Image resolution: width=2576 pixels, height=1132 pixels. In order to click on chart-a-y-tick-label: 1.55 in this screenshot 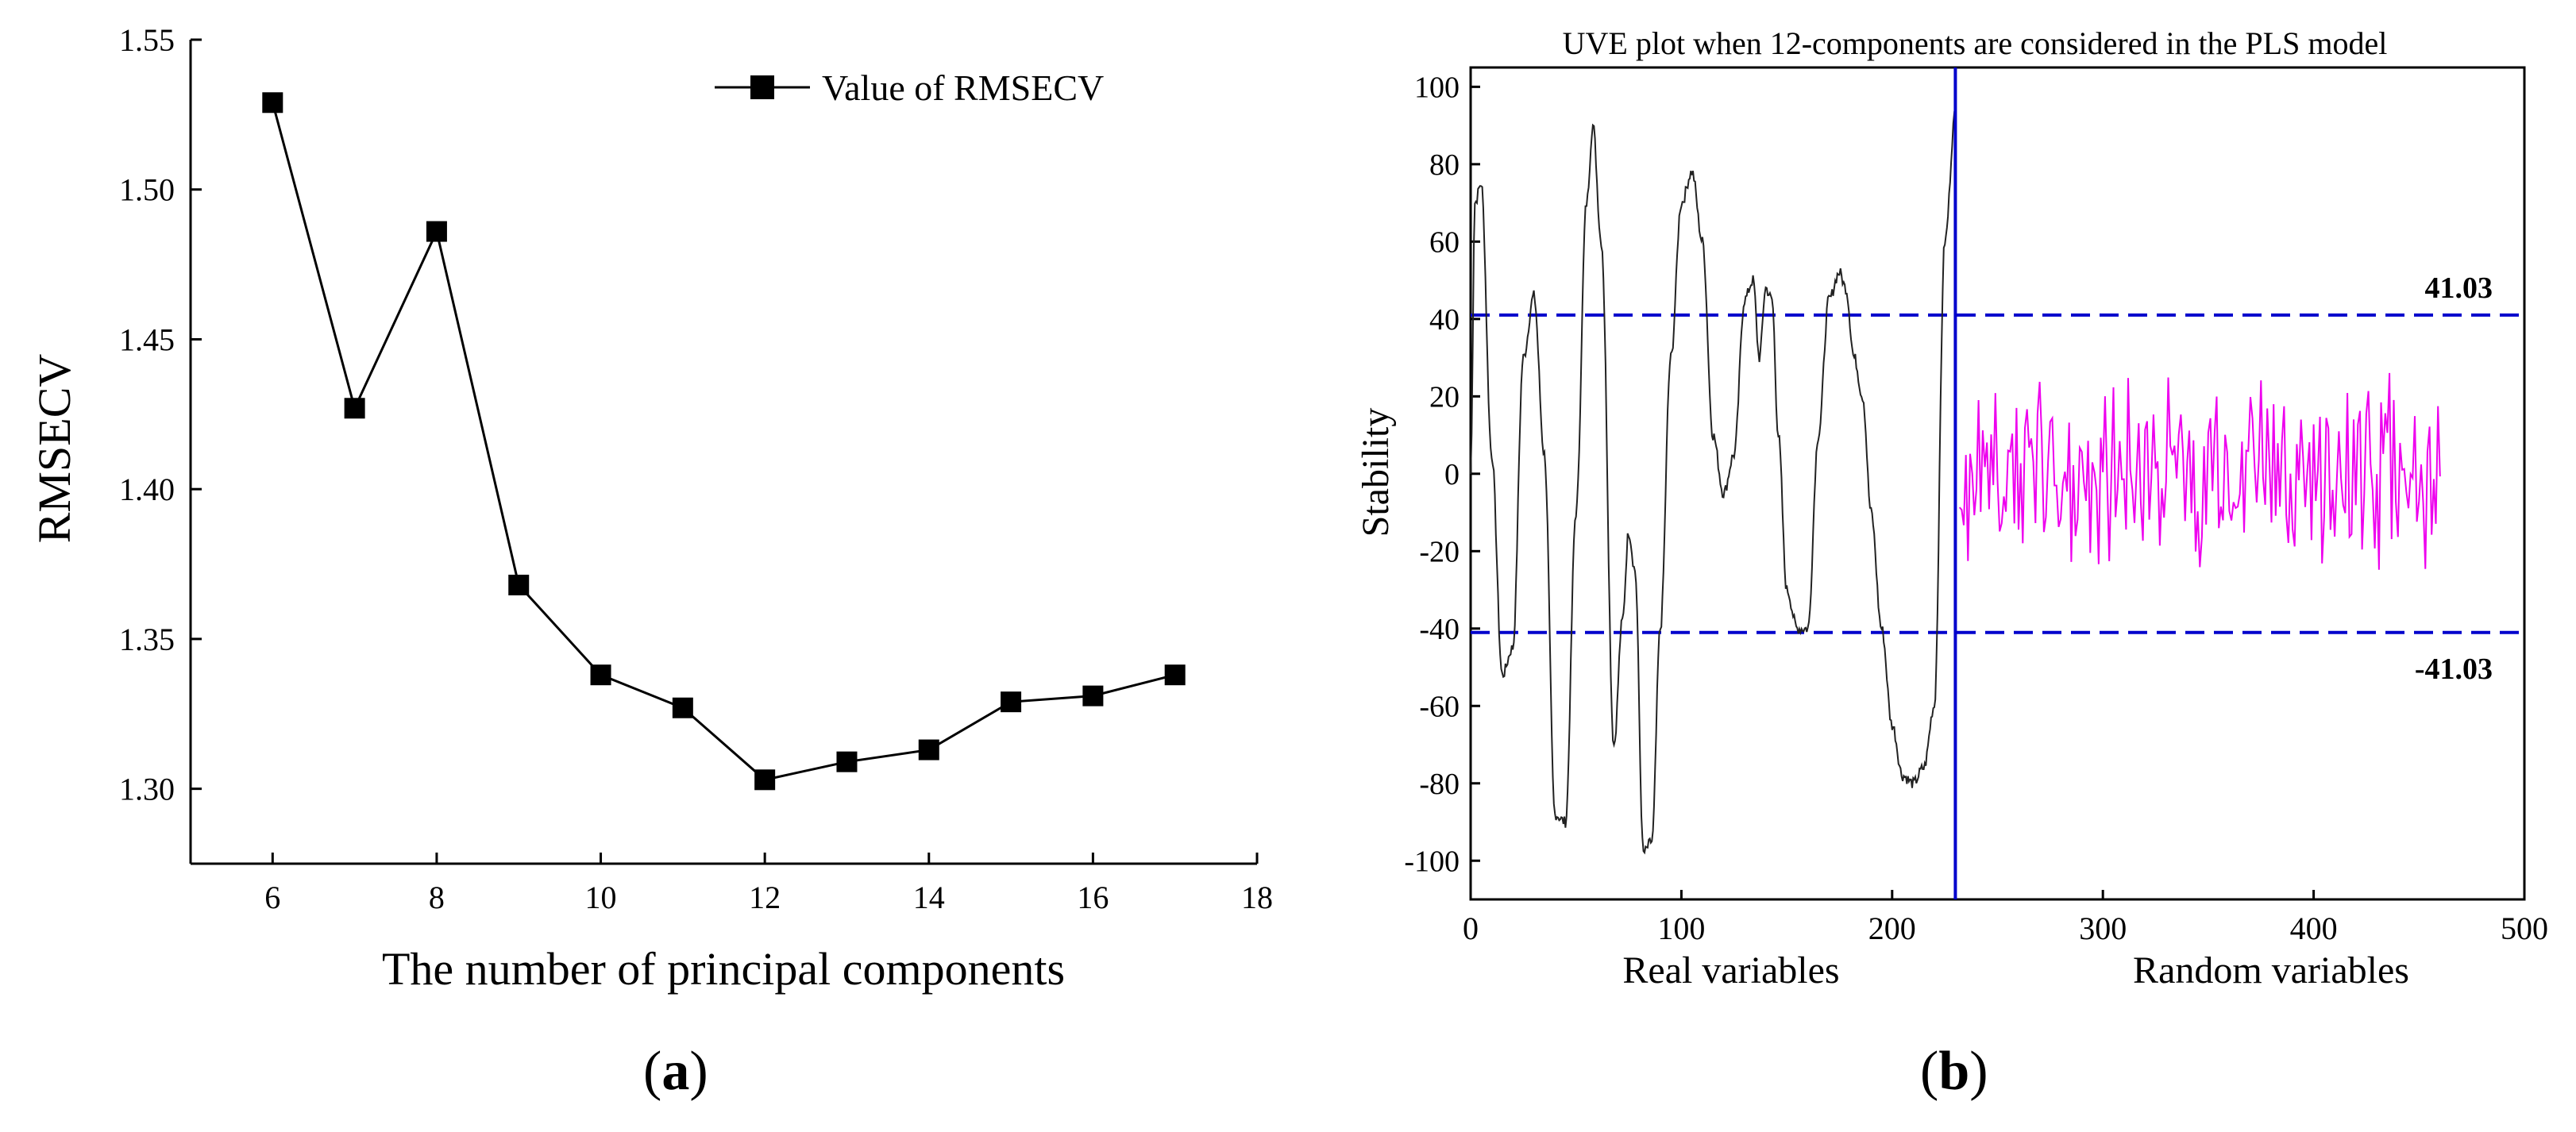, I will do `click(147, 40)`.